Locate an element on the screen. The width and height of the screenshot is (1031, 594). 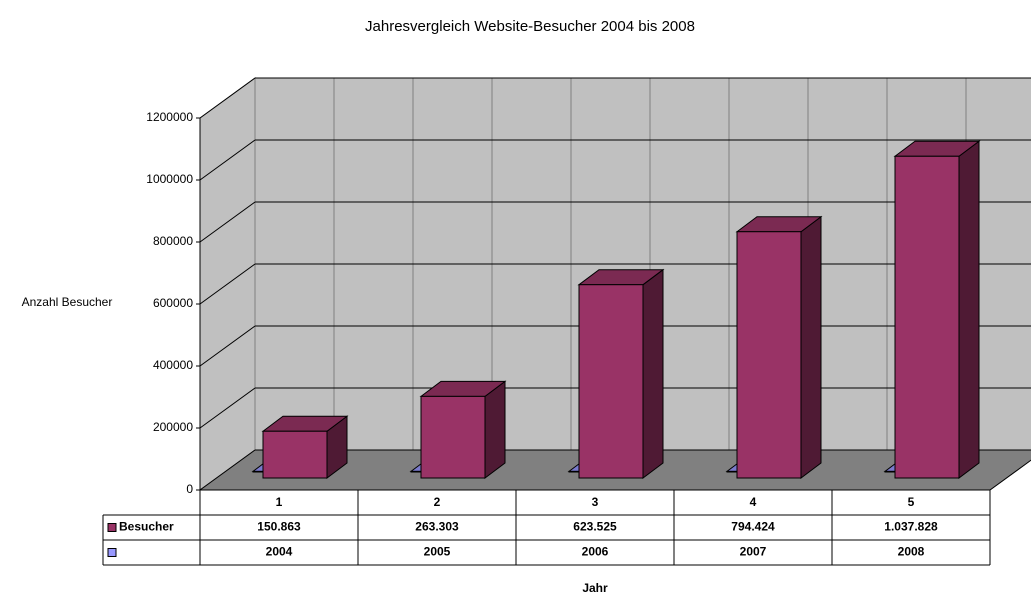
y-tick-label: 0 is located at coordinates (189, 489).